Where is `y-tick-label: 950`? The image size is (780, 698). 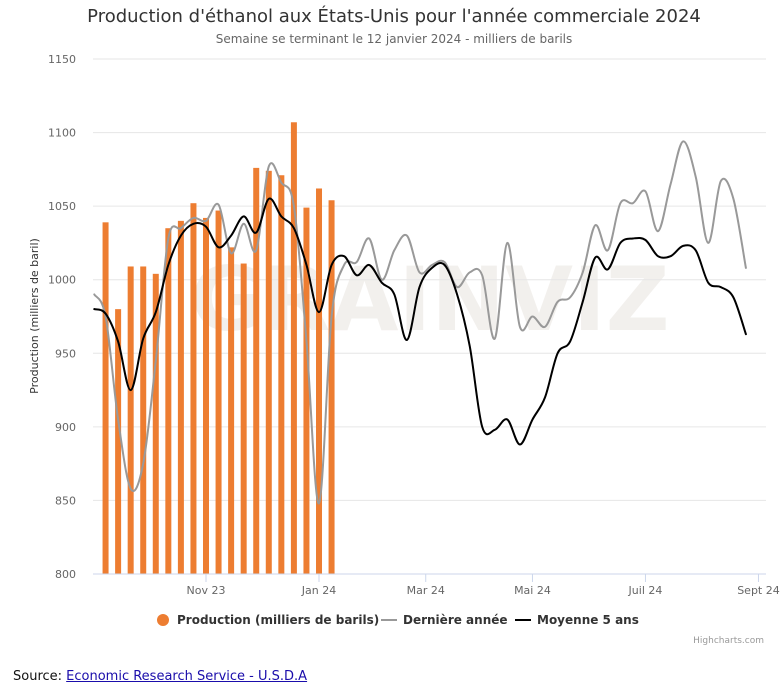 y-tick-label: 950 is located at coordinates (65, 353).